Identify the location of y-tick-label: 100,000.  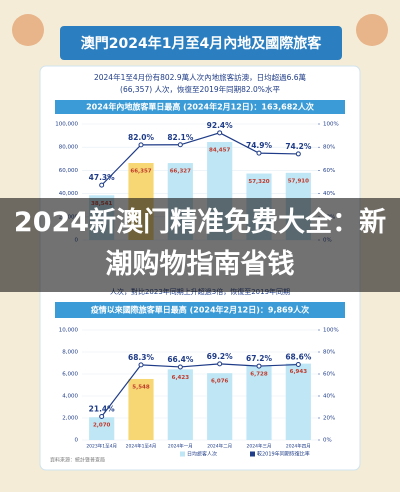
(66, 125).